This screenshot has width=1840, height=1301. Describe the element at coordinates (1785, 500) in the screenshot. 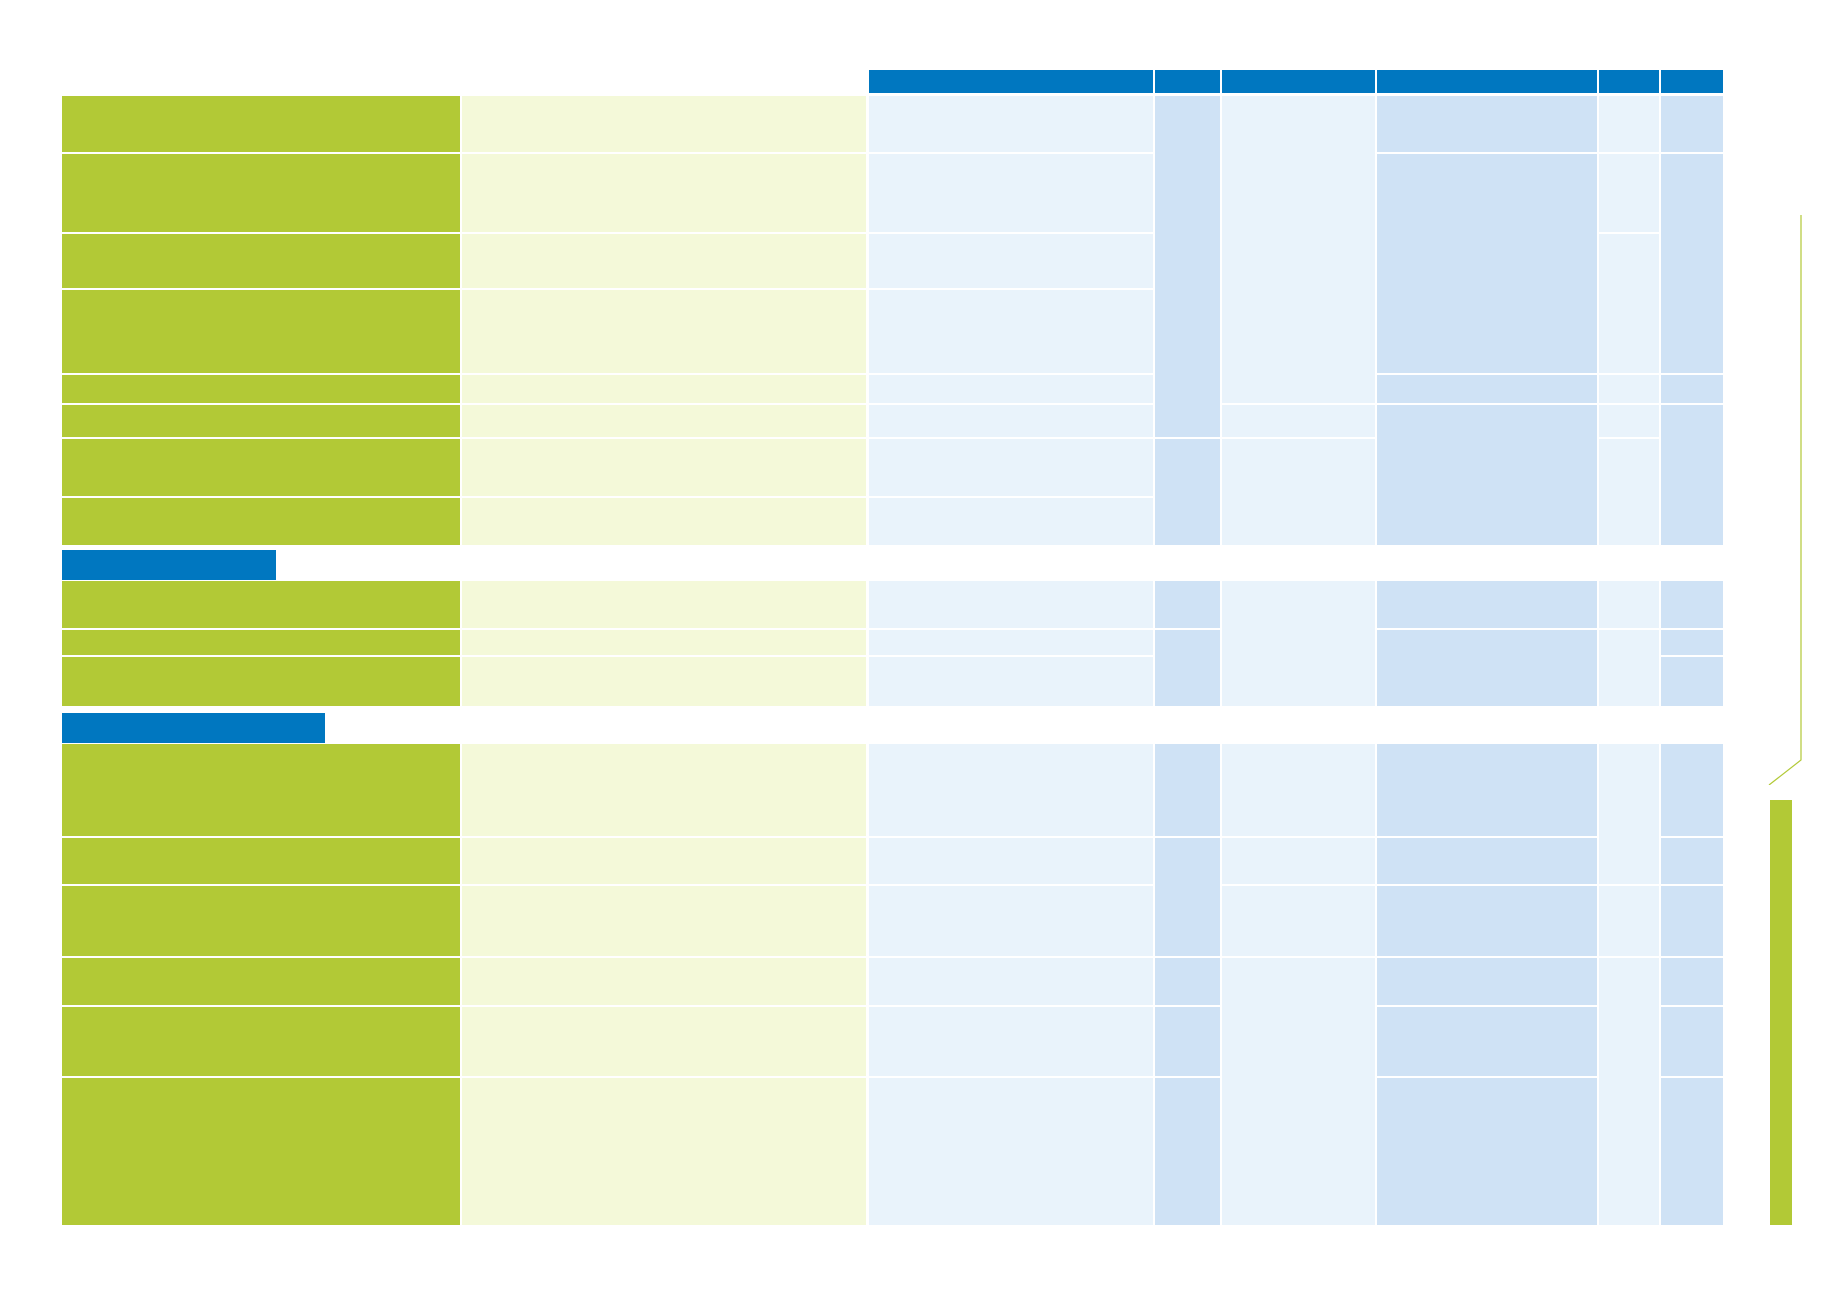

I see `side-bracket-line` at that location.